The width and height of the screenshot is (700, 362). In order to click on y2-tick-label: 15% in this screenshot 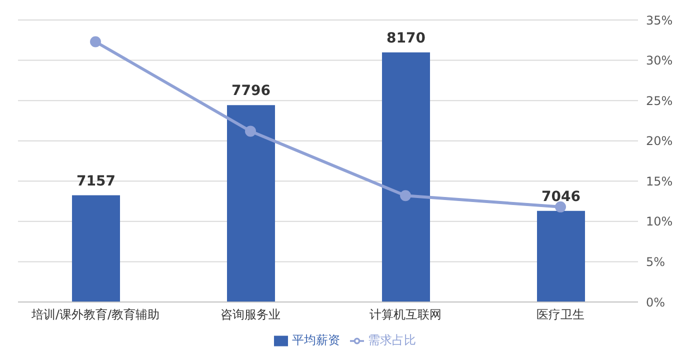, I will do `click(659, 181)`.